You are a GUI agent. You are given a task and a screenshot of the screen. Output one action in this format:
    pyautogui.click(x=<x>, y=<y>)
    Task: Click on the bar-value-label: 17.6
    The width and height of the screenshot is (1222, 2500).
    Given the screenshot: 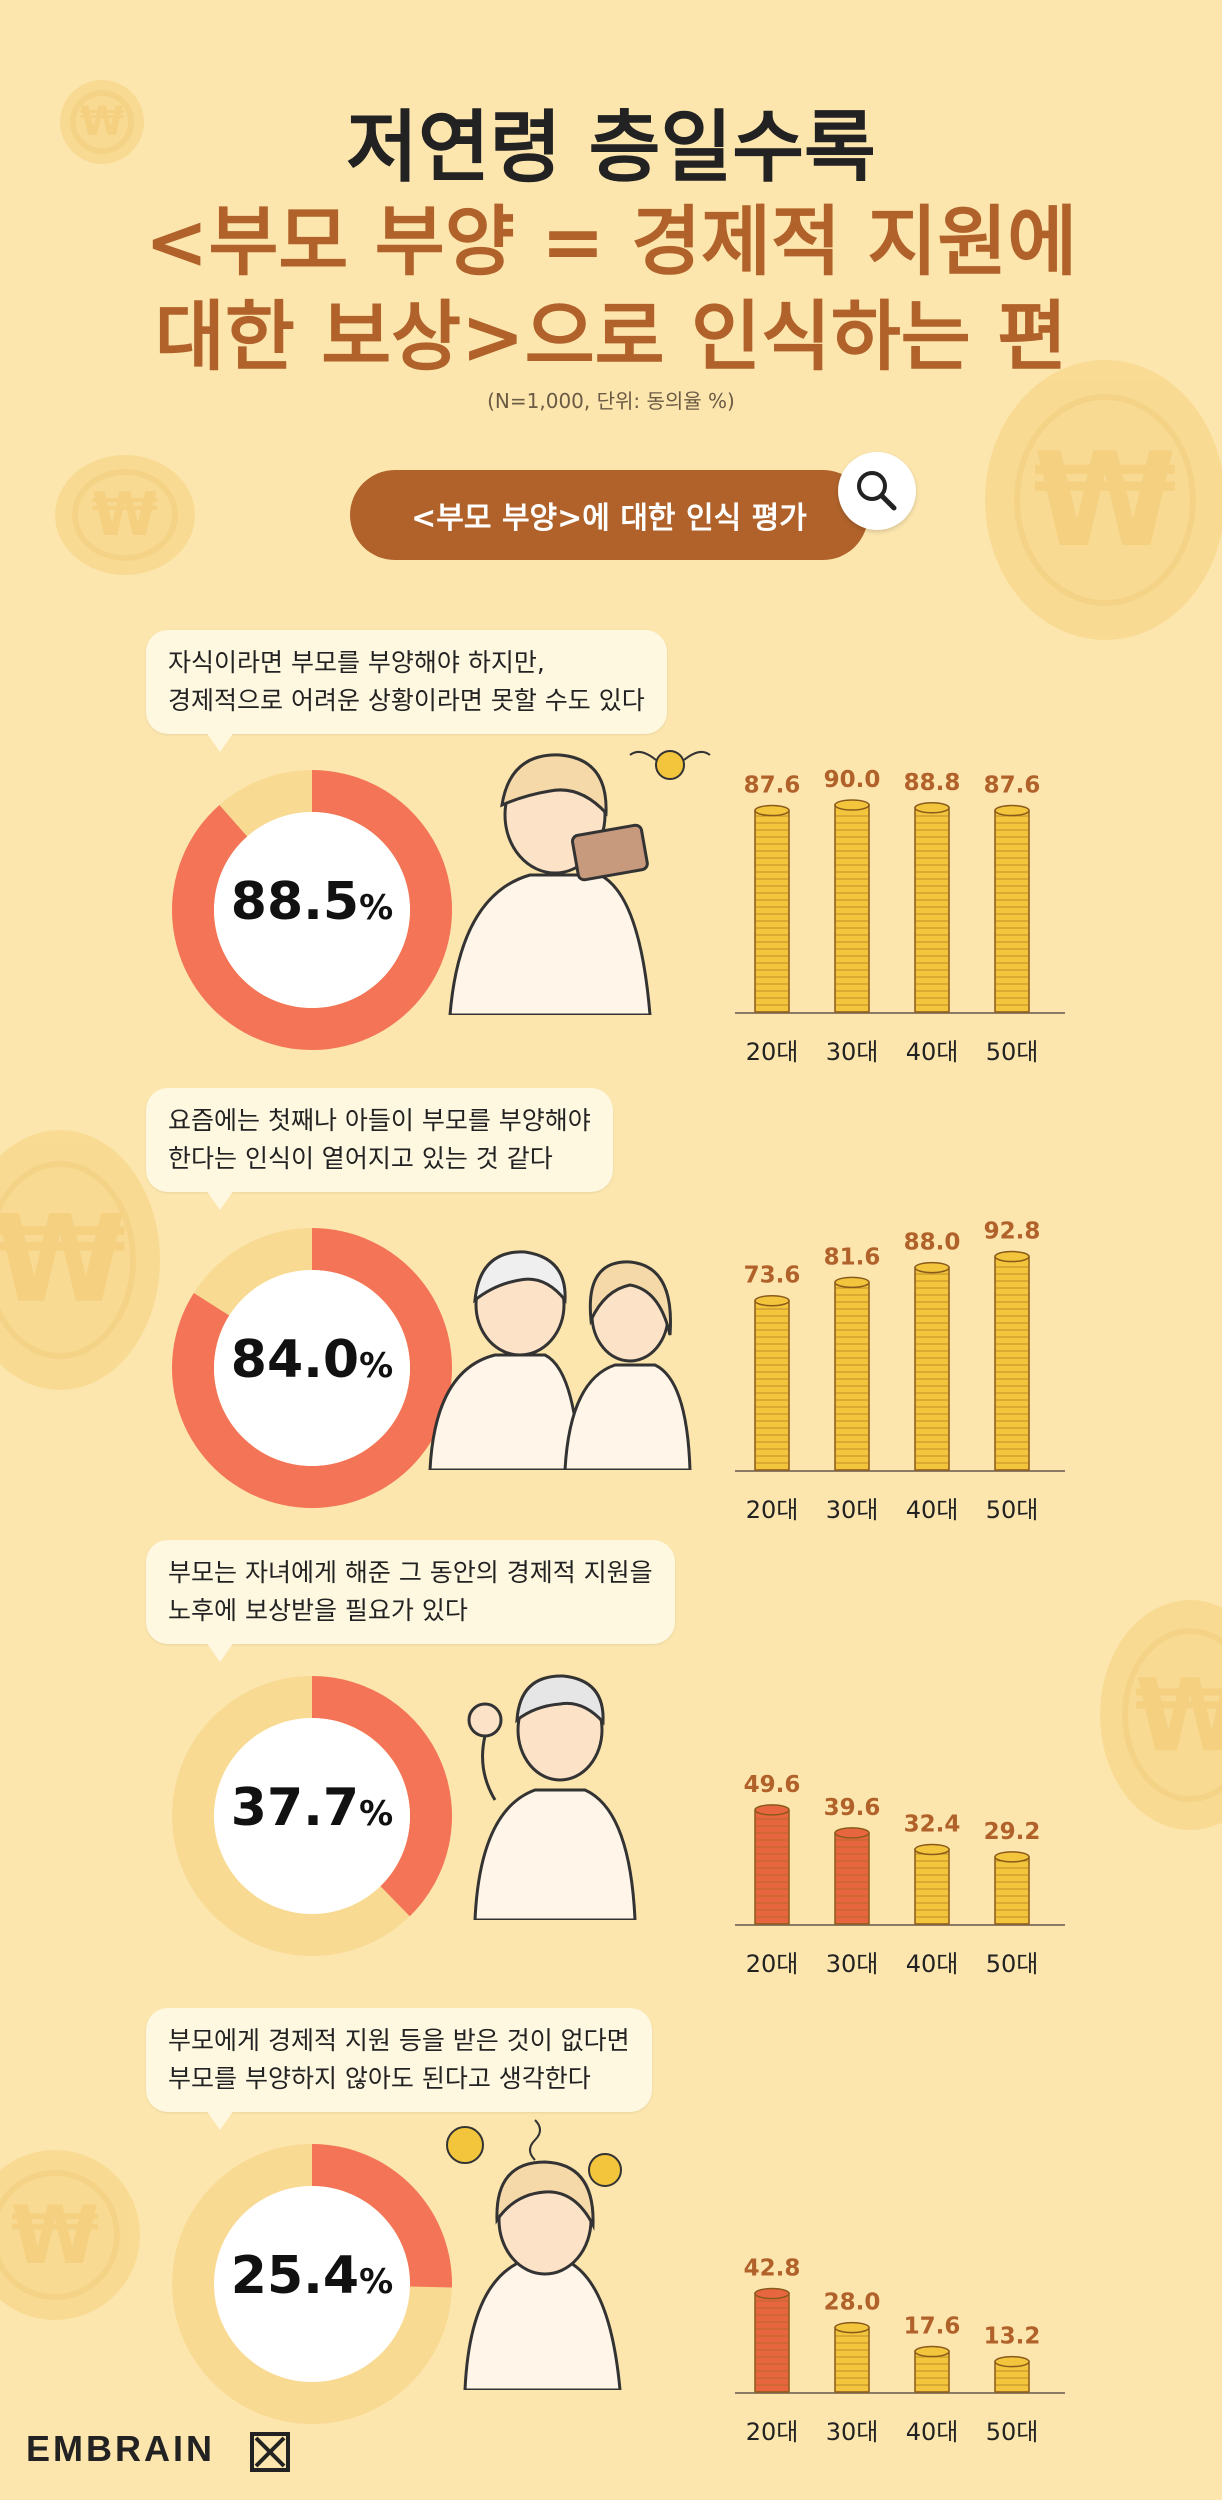 What is the action you would take?
    pyautogui.click(x=932, y=2327)
    